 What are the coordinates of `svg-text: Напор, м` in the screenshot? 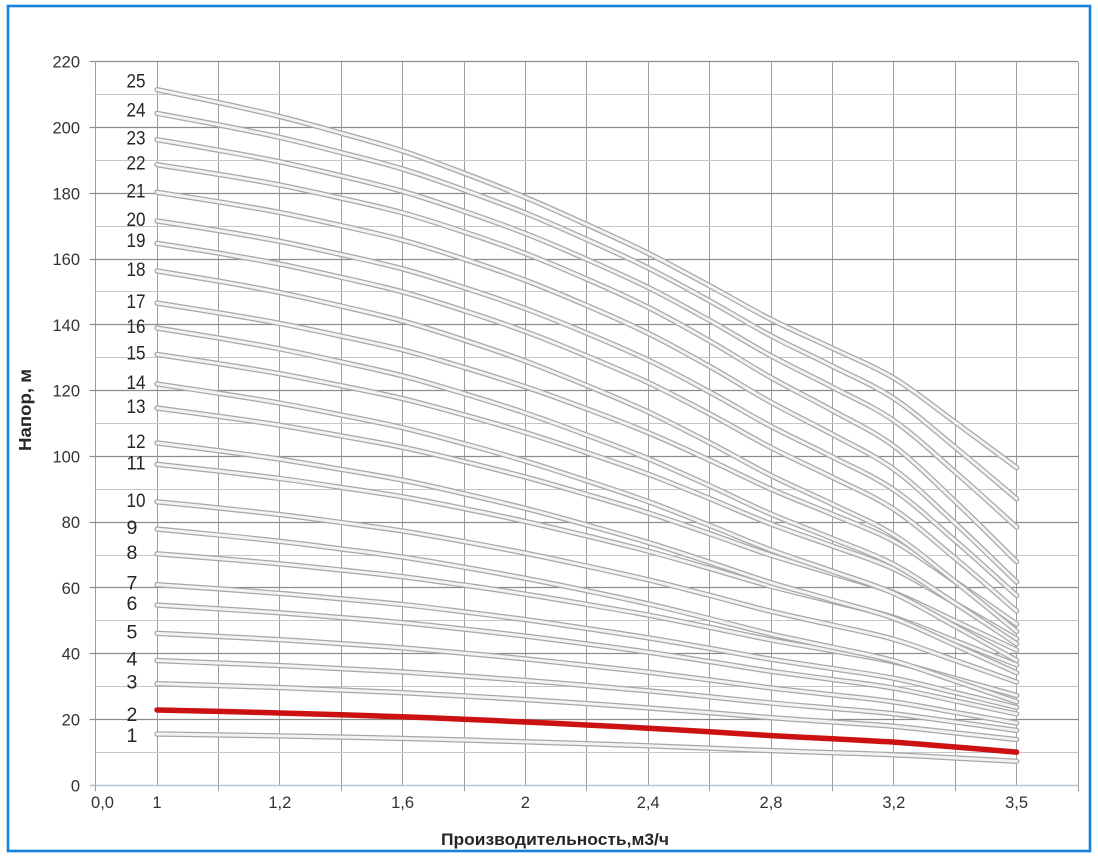 It's located at (25, 410).